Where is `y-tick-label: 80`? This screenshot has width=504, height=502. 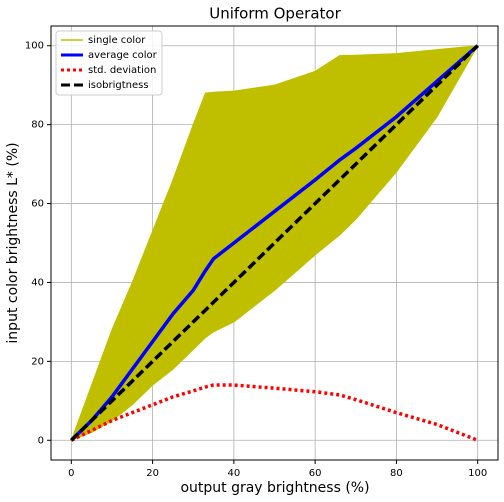
y-tick-label: 80 is located at coordinates (37, 125).